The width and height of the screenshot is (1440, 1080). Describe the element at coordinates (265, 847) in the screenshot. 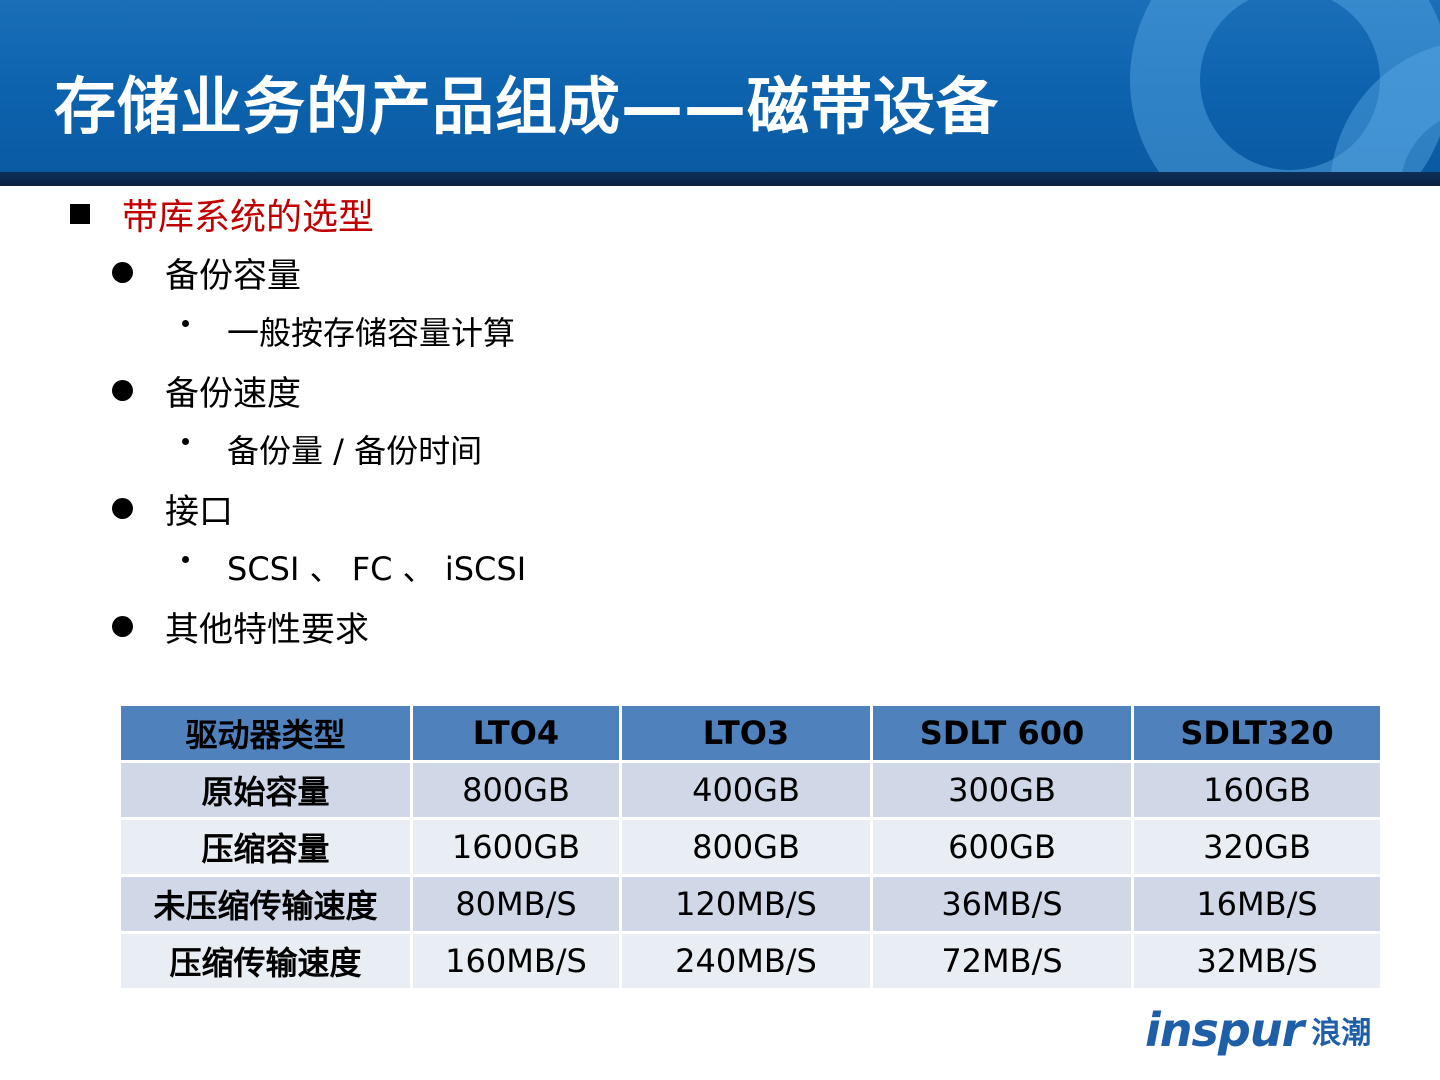

I see `row-header: 压缩容量` at that location.